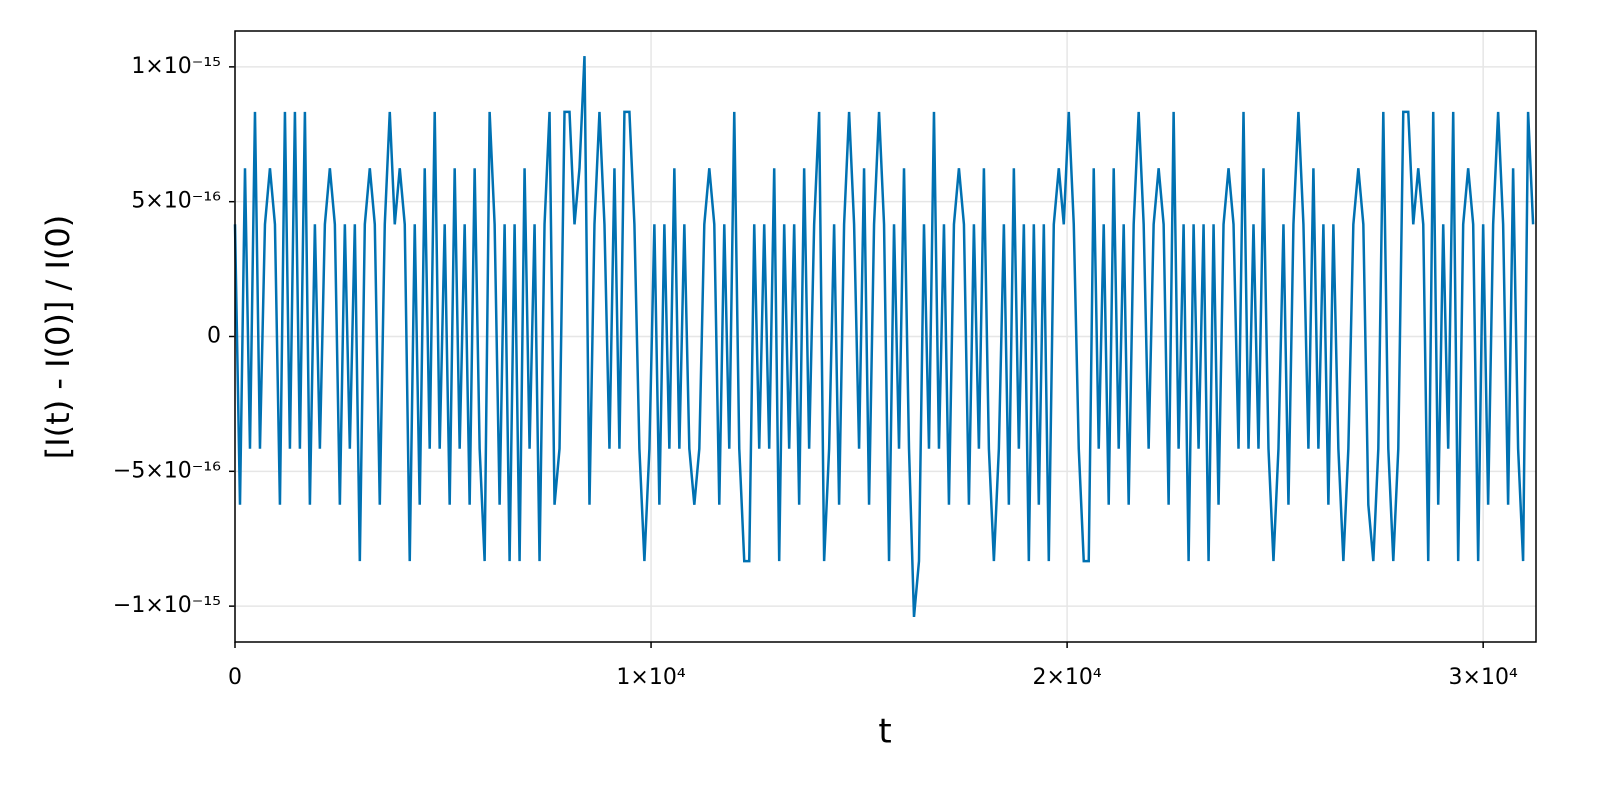 The height and width of the screenshot is (800, 1600). I want to click on x-axis-label: t, so click(884, 732).